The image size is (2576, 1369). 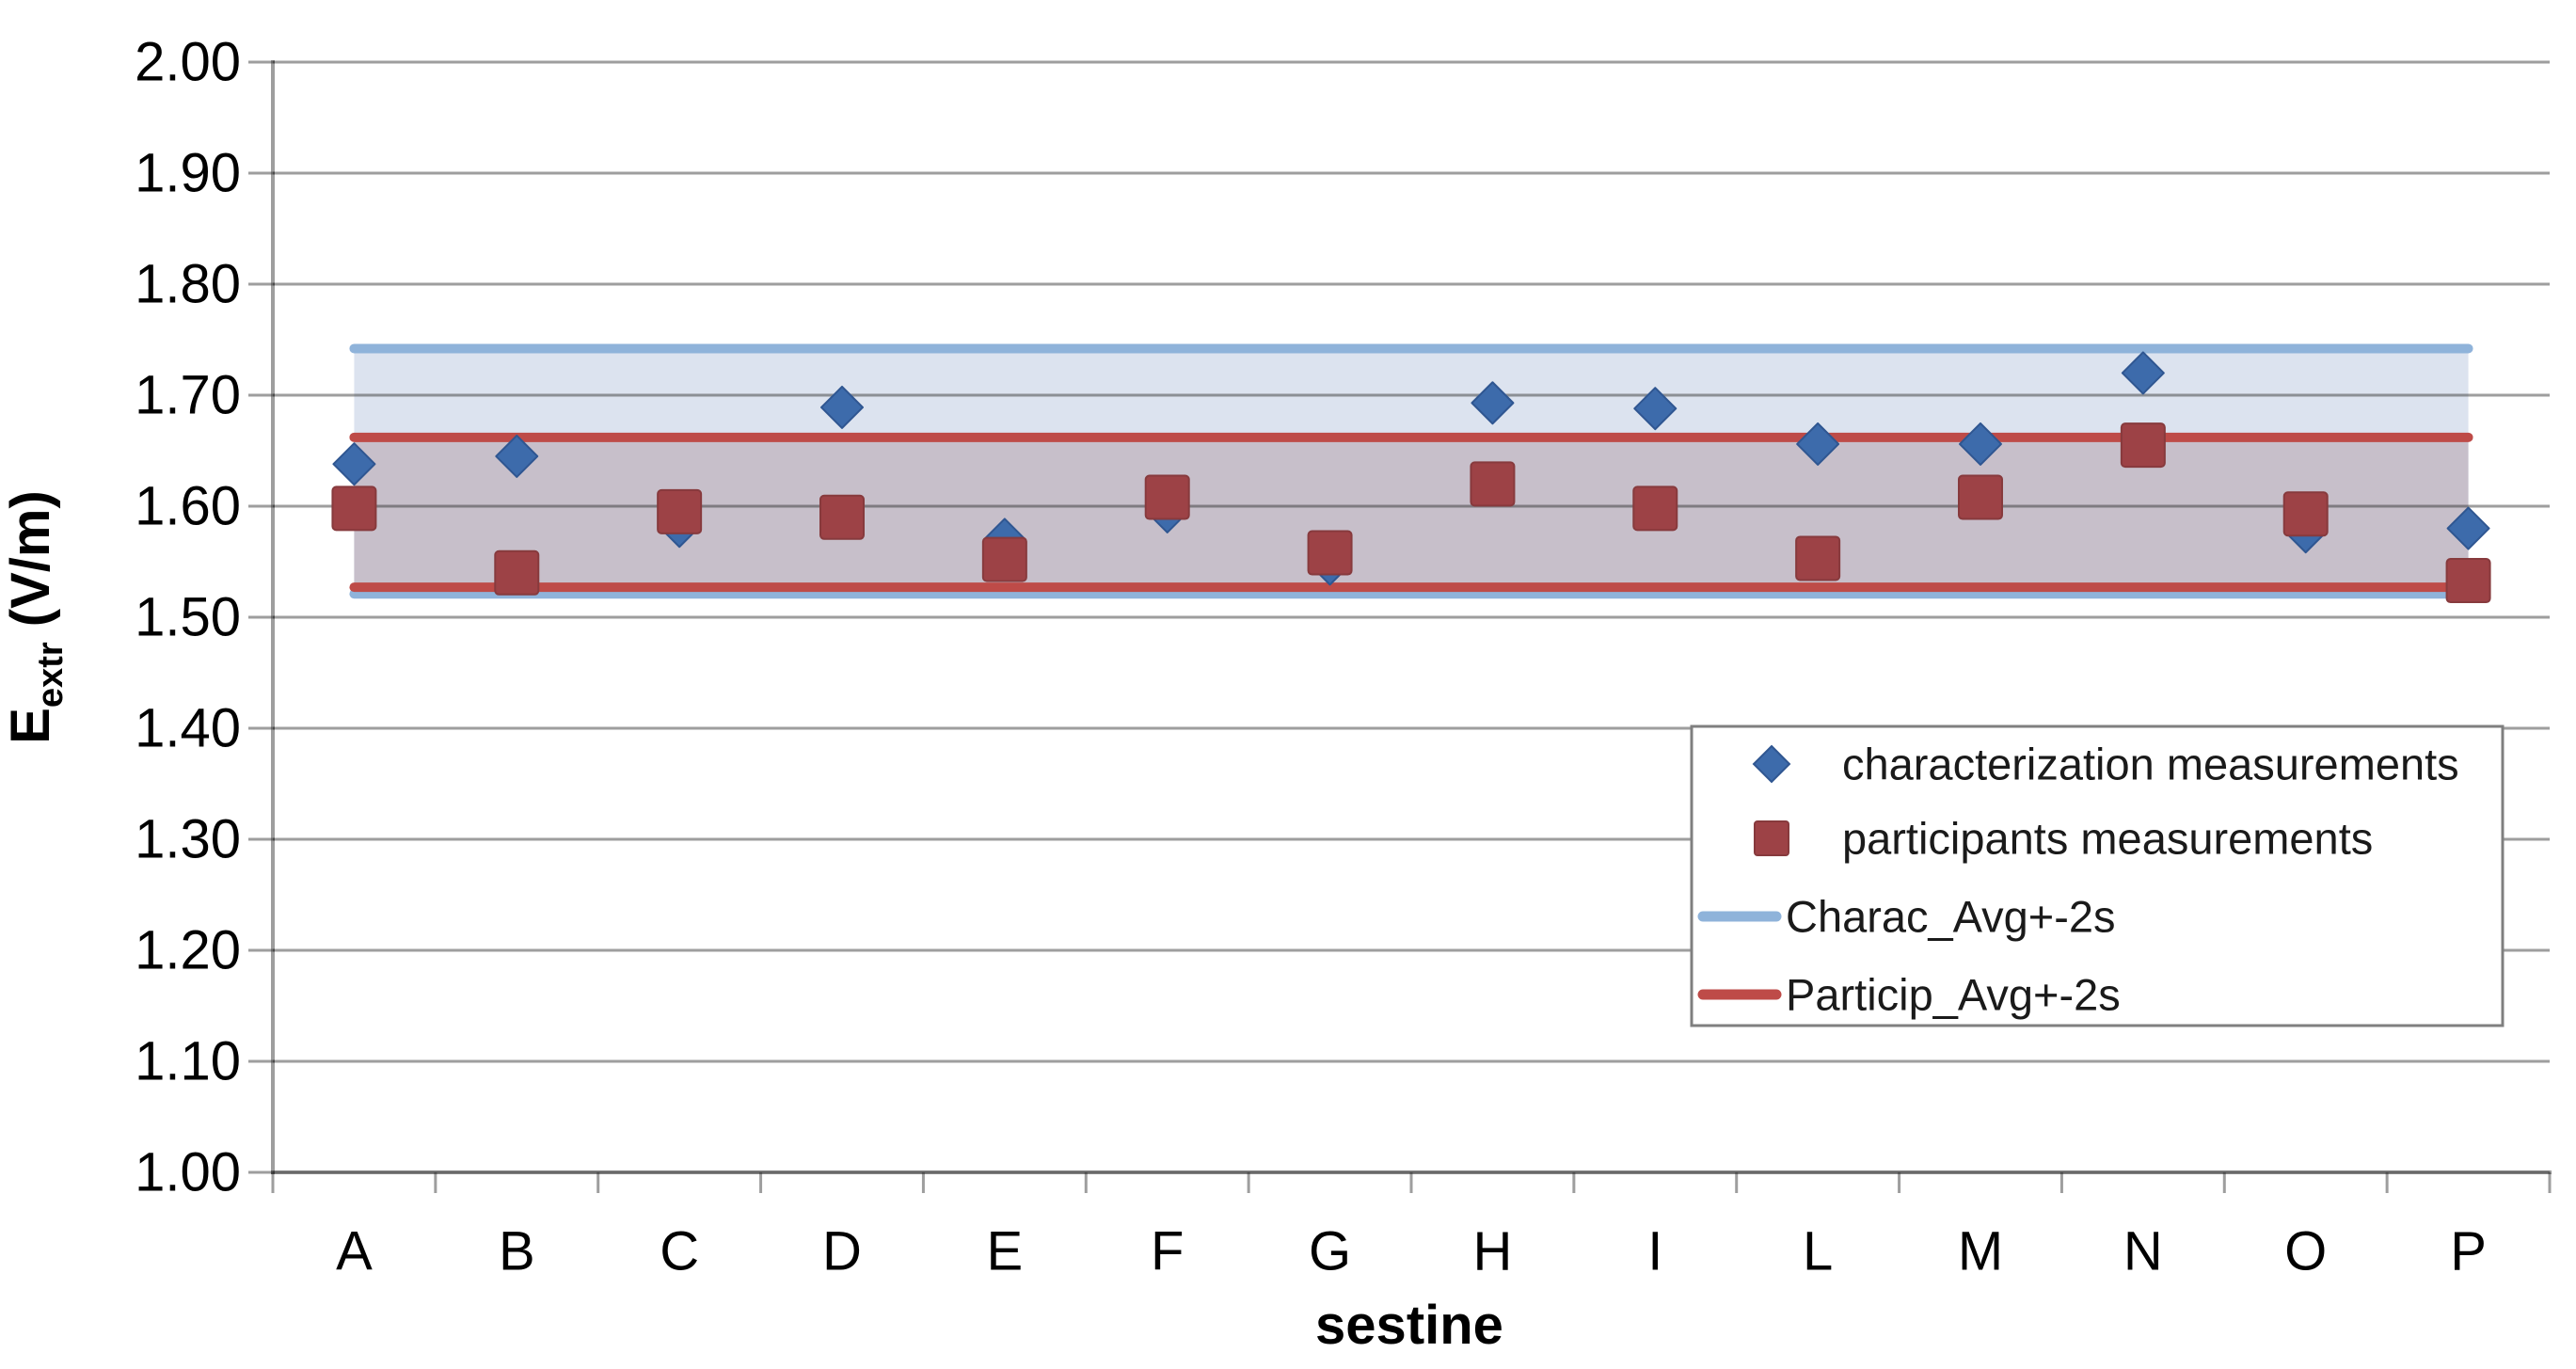 I want to click on charac-point-D, so click(x=842, y=407).